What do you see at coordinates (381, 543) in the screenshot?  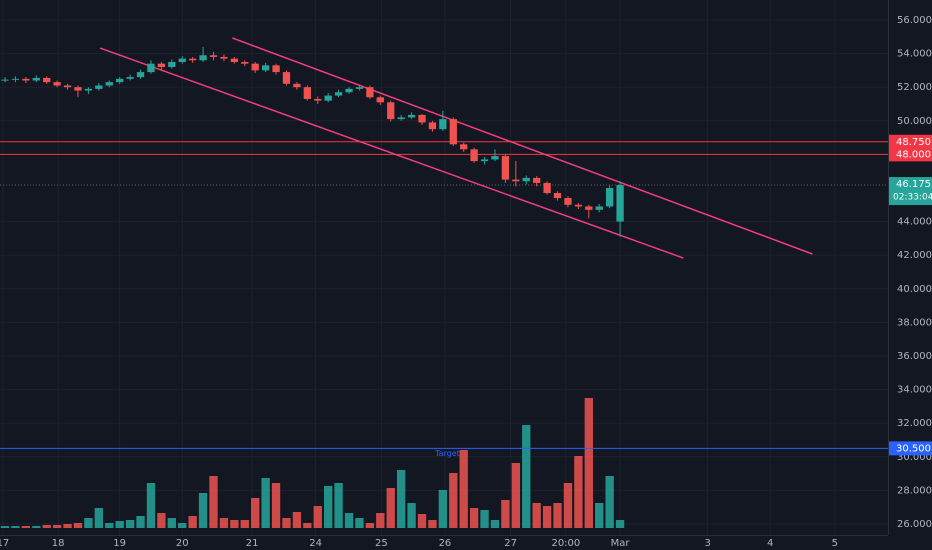 I see `x-tick-label: 25` at bounding box center [381, 543].